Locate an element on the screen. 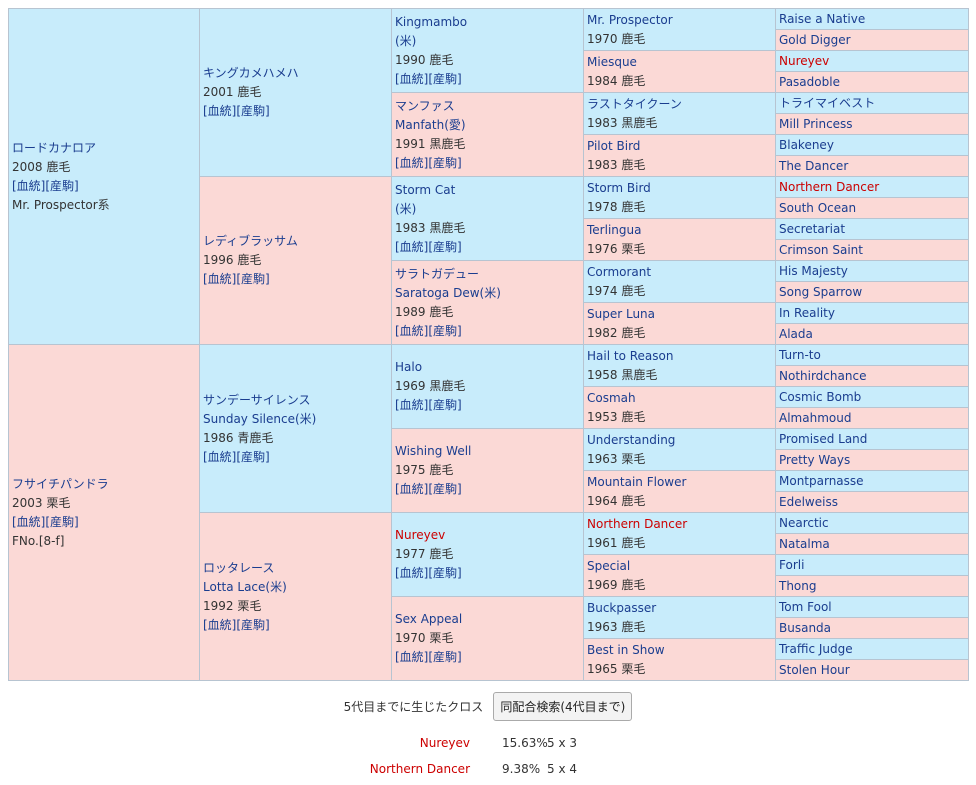 This screenshot has width=976, height=785. horse-foreign-name: Manfath(愛) is located at coordinates (430, 124).